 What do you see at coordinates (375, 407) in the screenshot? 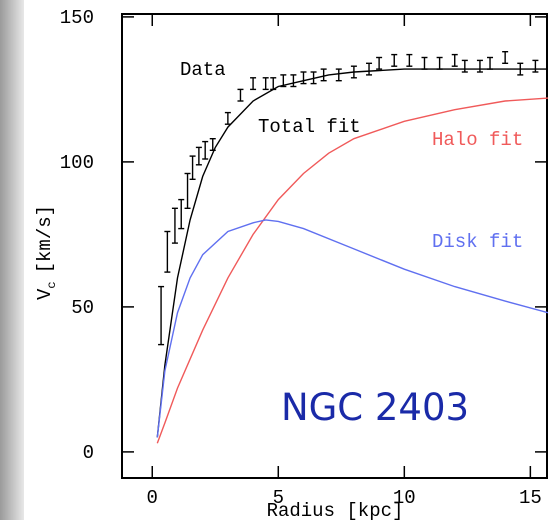
I see `chart-title: NGC 2403` at bounding box center [375, 407].